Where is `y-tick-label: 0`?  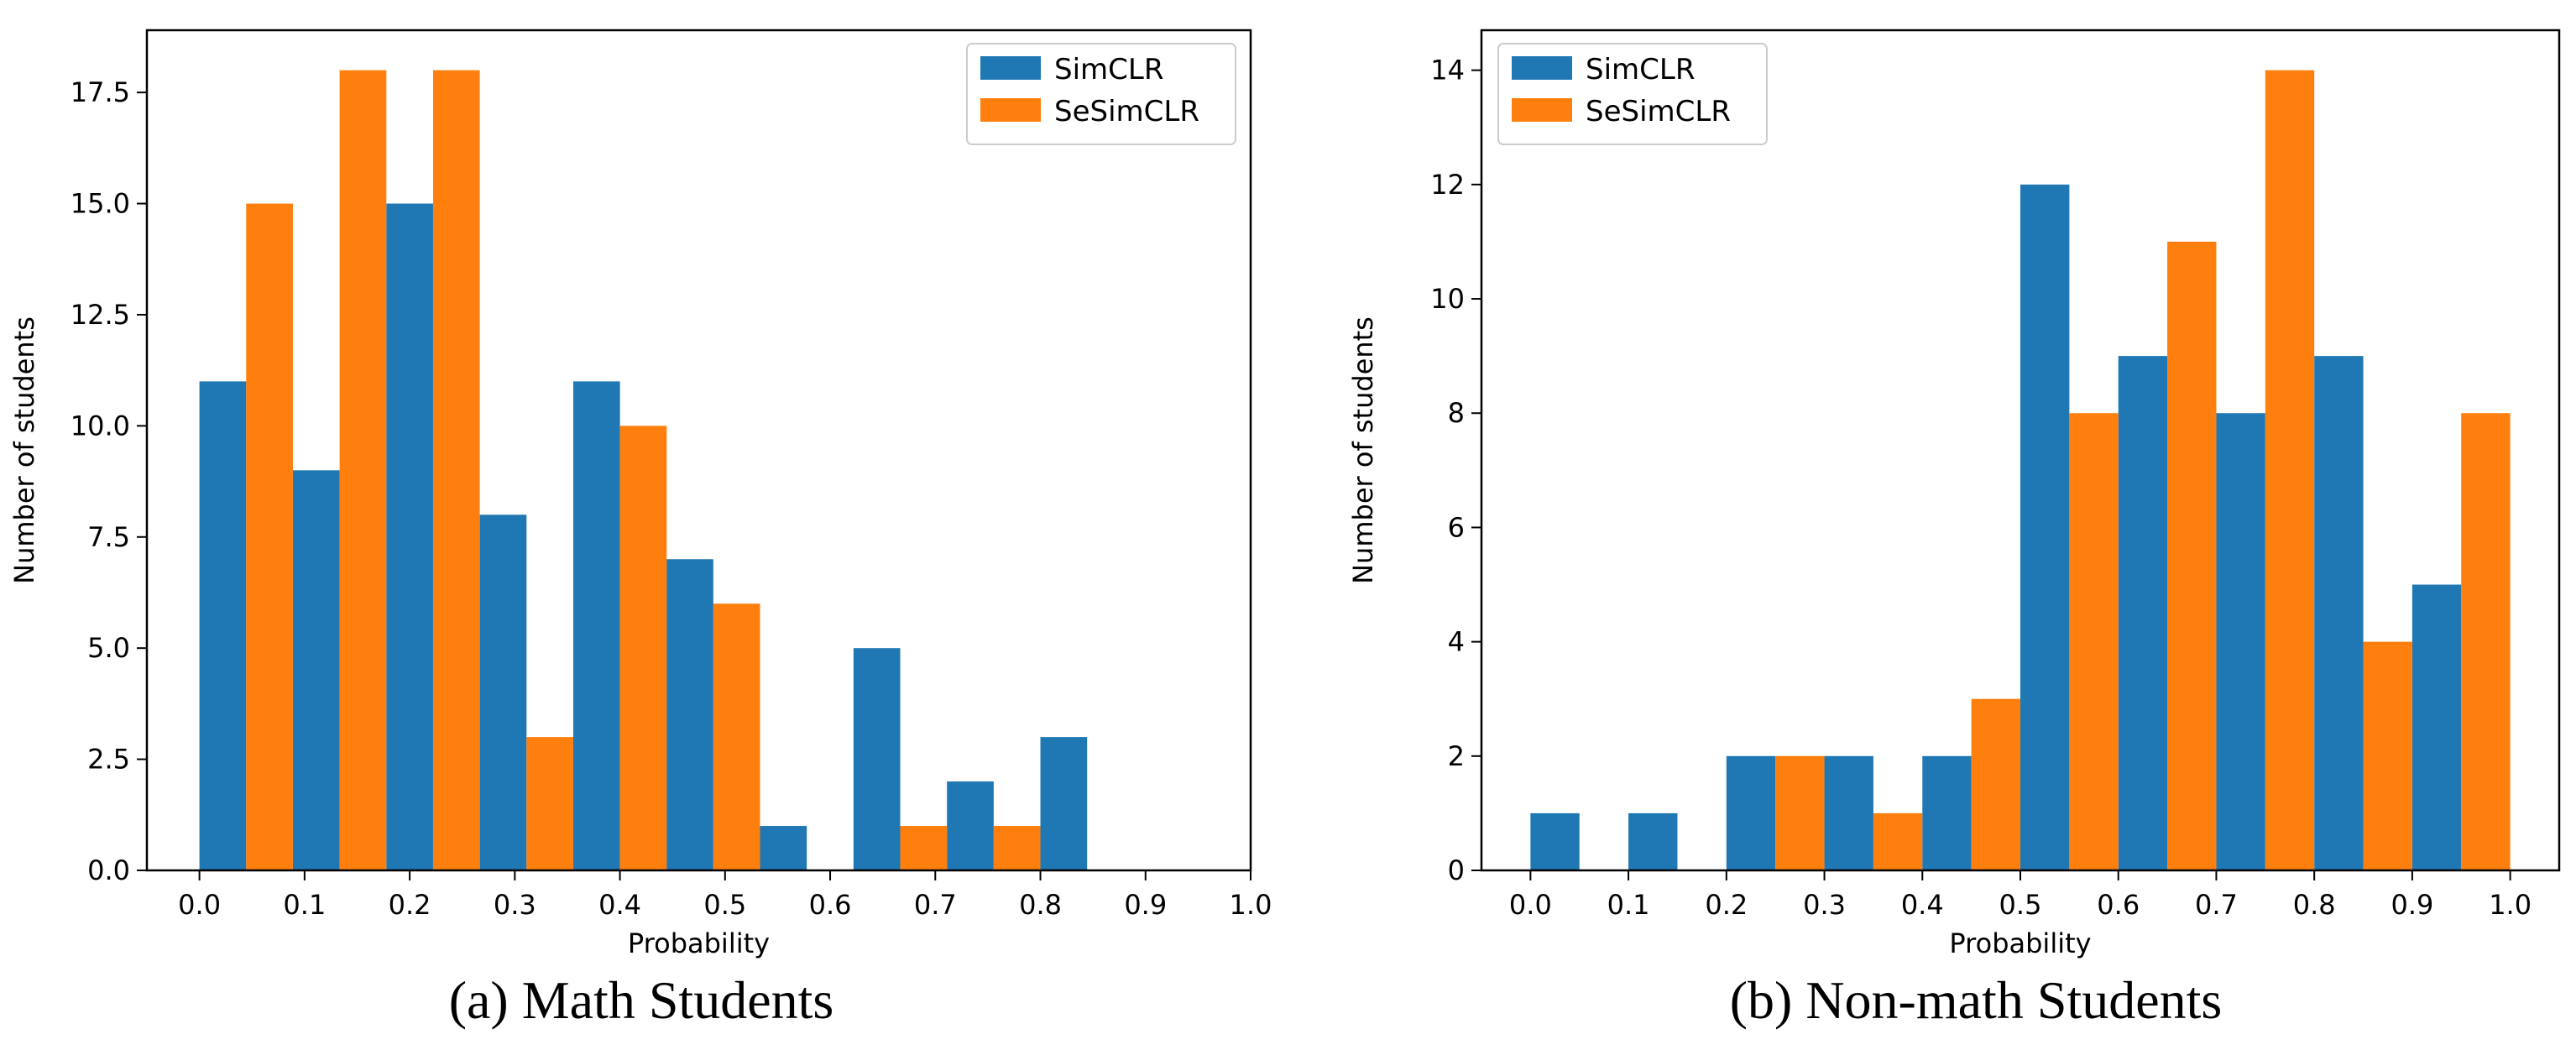 y-tick-label: 0 is located at coordinates (1456, 870).